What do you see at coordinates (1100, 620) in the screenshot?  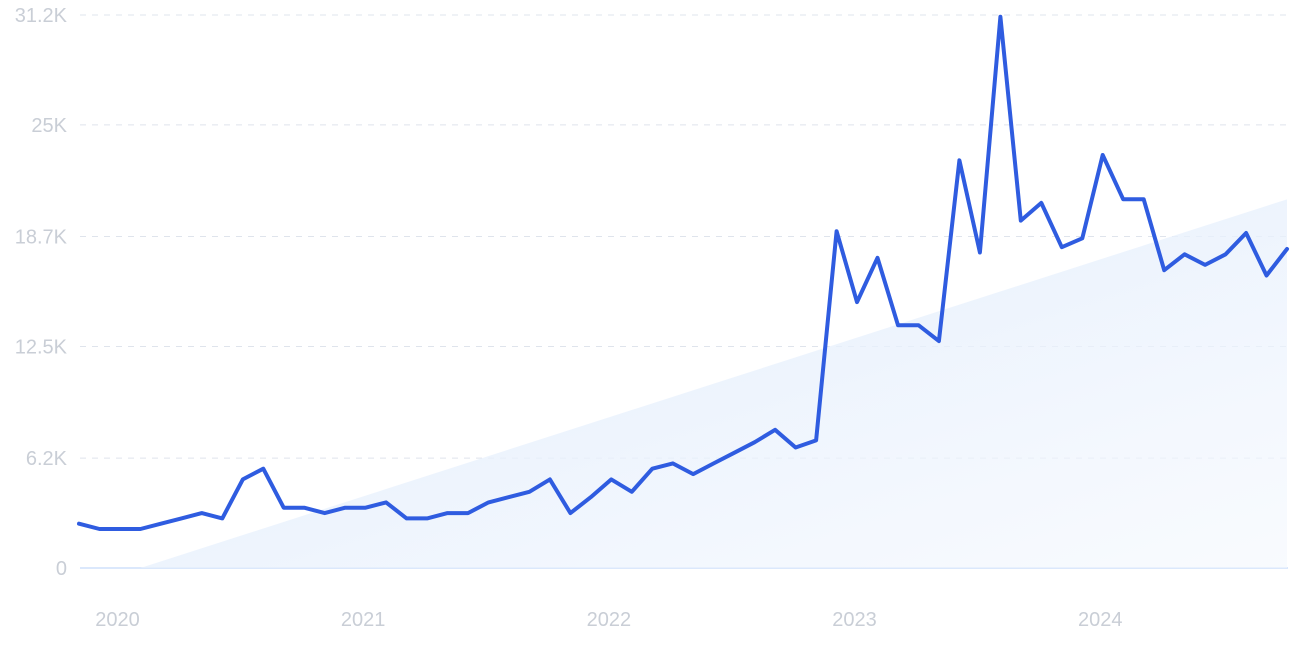 I see `x-tick-label: 2024` at bounding box center [1100, 620].